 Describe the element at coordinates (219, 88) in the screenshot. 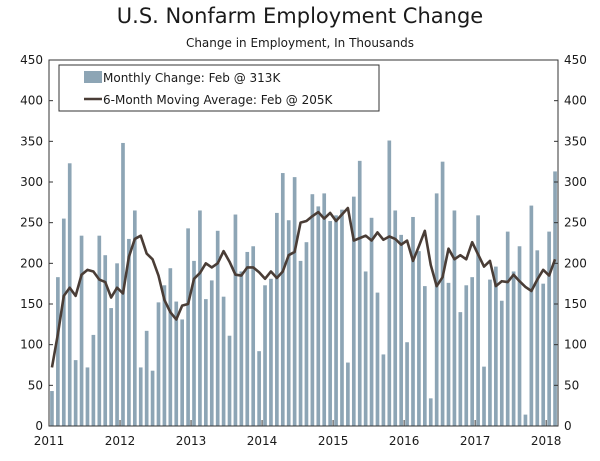

I see `legend-box` at that location.